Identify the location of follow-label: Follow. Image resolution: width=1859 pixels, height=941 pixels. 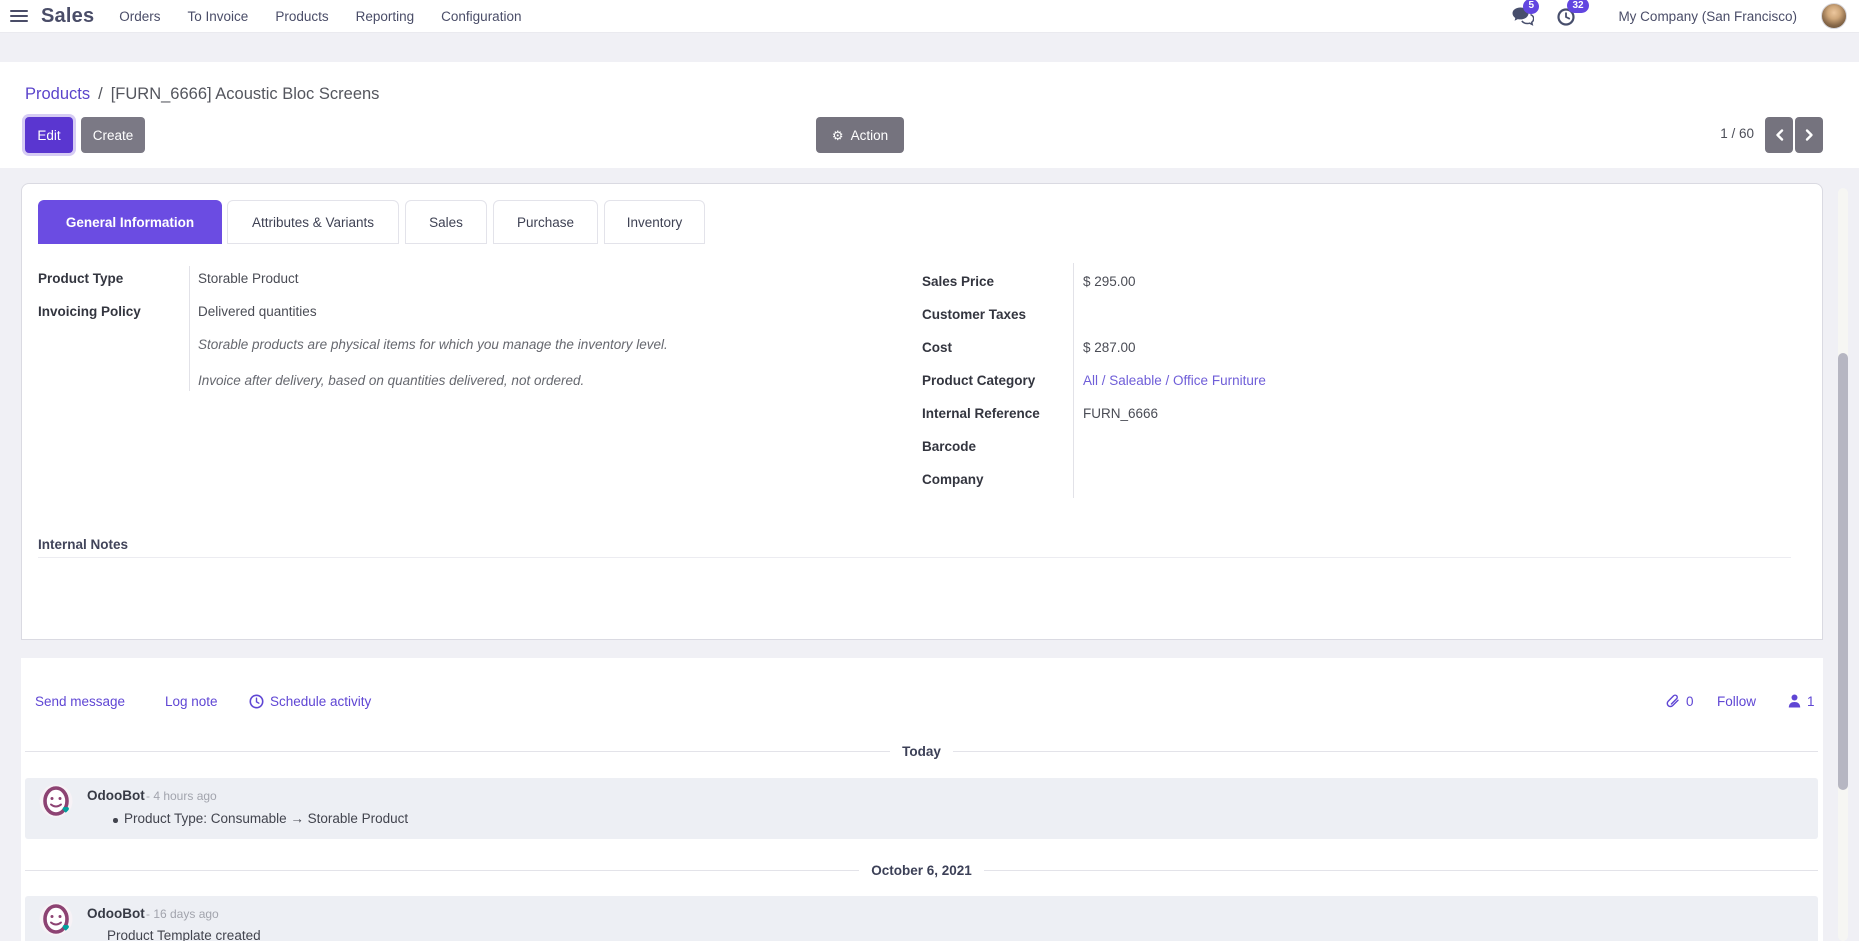
(1737, 701).